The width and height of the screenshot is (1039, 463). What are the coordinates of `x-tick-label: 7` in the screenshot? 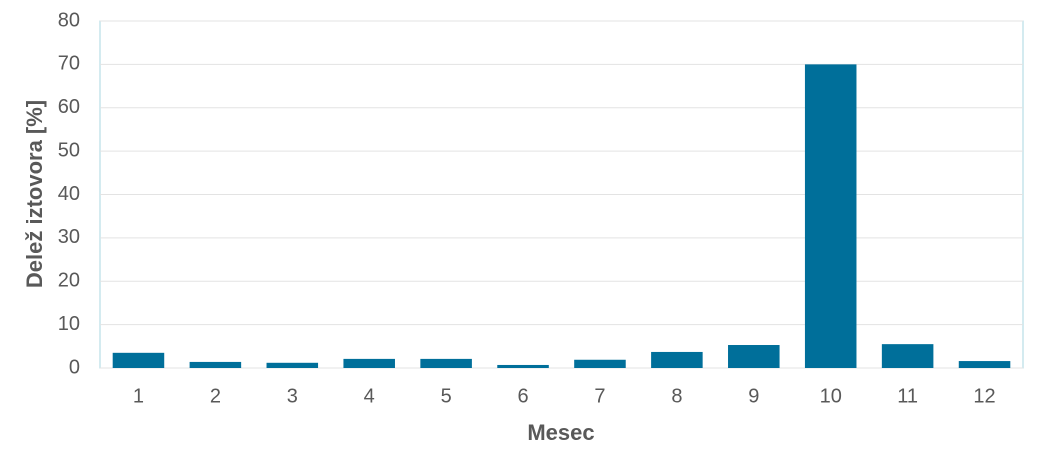 It's located at (599, 396).